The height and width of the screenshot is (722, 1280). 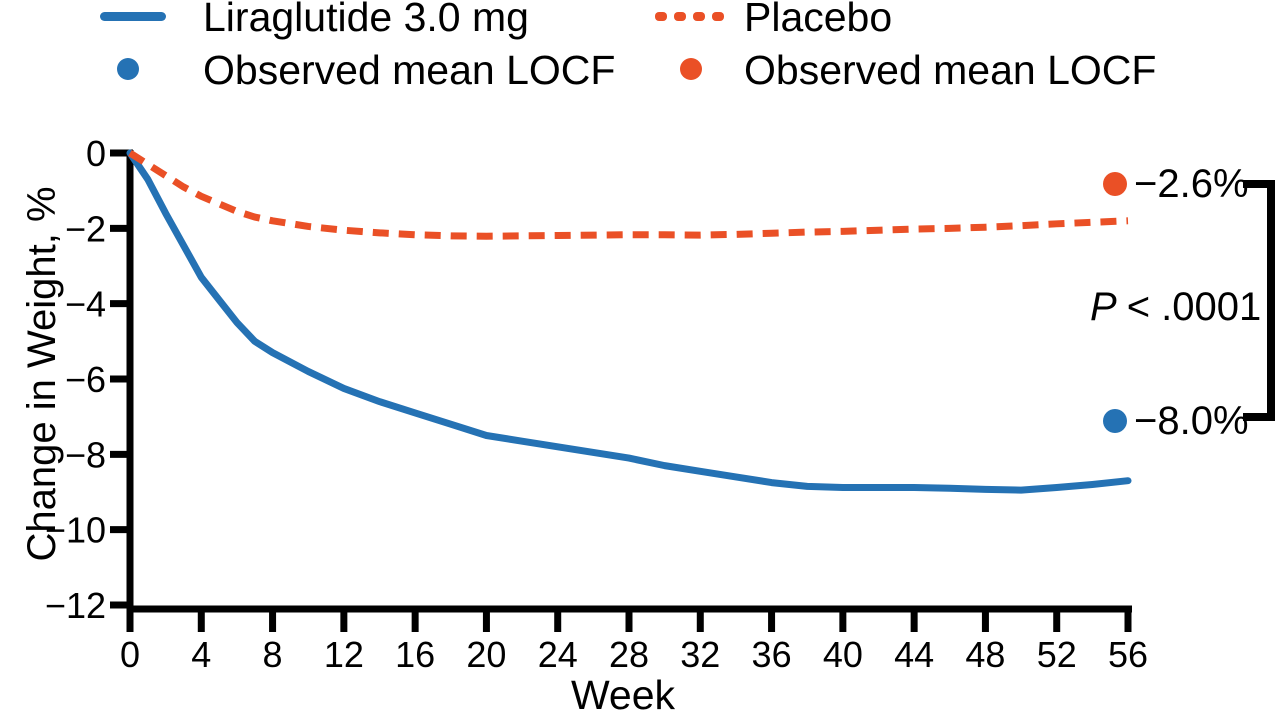 What do you see at coordinates (1128, 654) in the screenshot?
I see `x-tick-label: 56` at bounding box center [1128, 654].